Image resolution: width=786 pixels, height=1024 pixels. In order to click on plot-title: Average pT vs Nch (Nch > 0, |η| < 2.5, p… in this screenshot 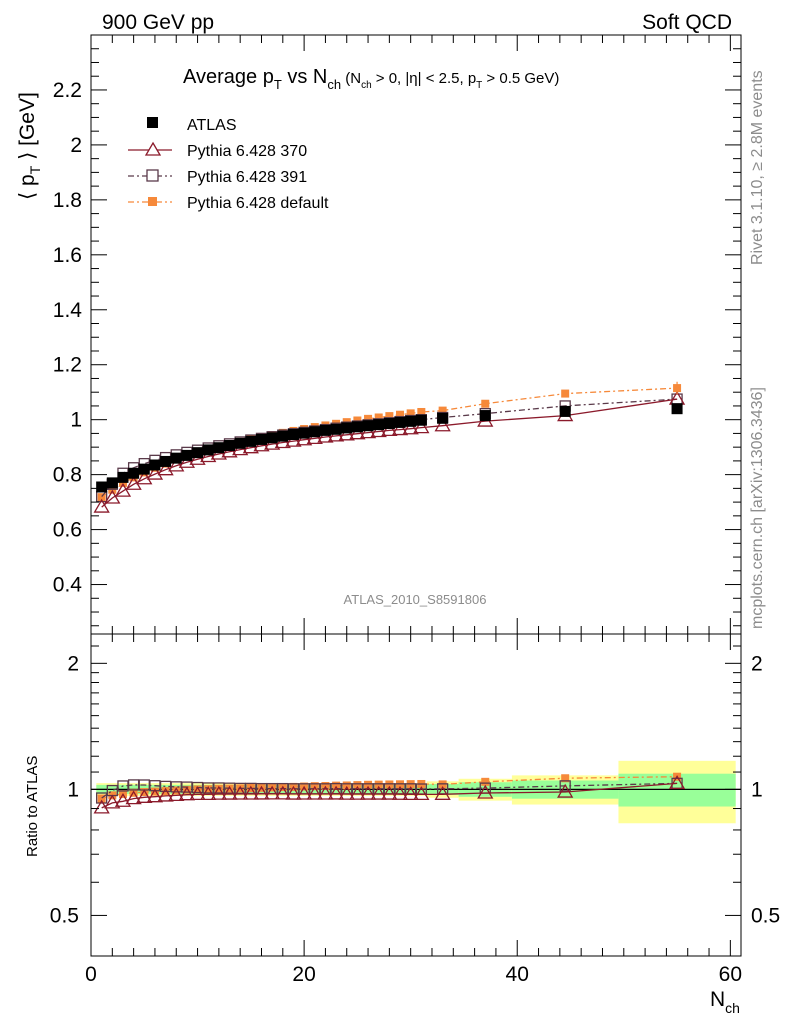, I will do `click(371, 79)`.